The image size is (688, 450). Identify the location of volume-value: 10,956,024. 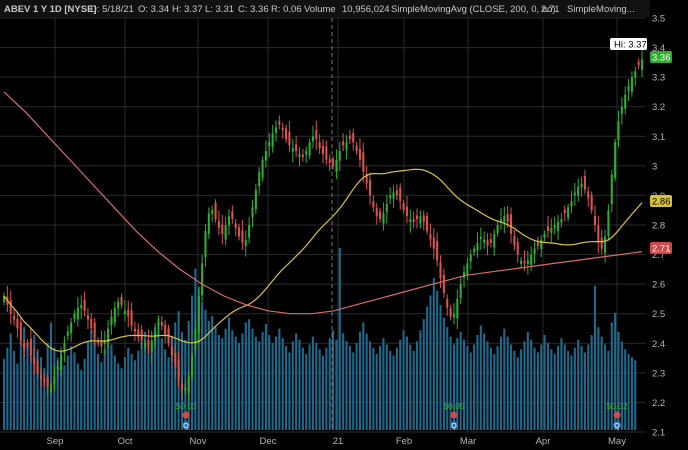
(366, 9).